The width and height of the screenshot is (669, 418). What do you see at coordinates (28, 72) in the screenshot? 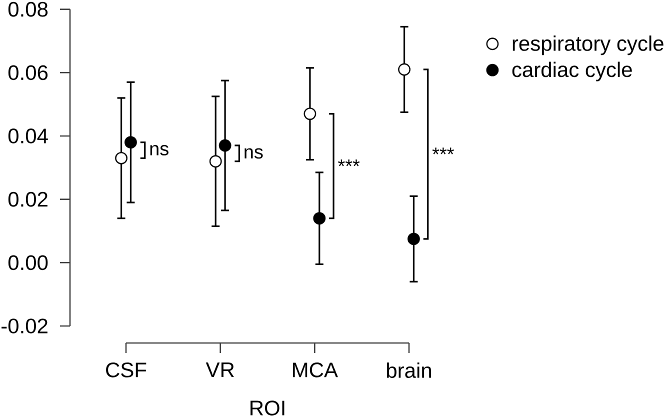
I see `y-tick-label: 0.06` at bounding box center [28, 72].